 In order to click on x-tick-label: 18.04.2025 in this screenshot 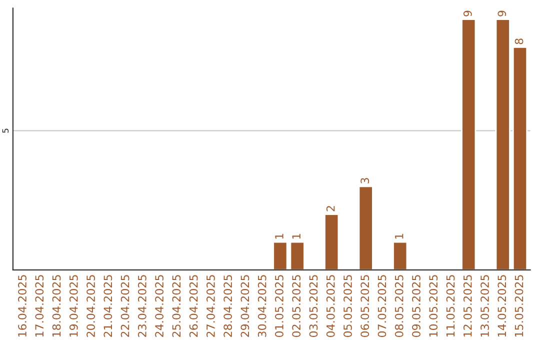, I will do `click(56, 306)`.